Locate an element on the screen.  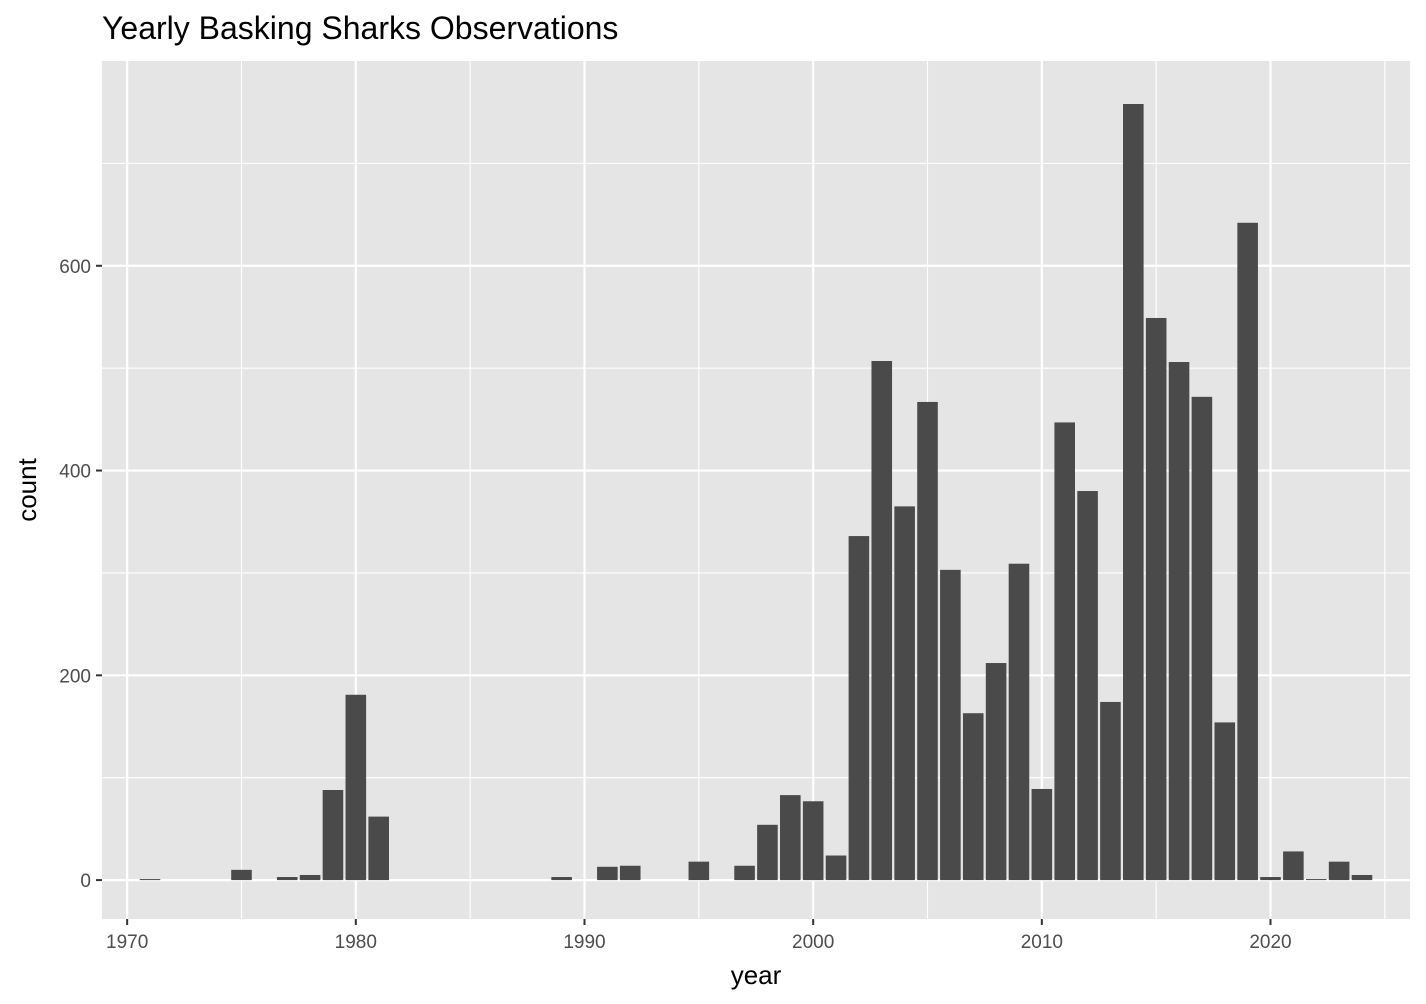
x-axis-title: year is located at coordinates (756, 975).